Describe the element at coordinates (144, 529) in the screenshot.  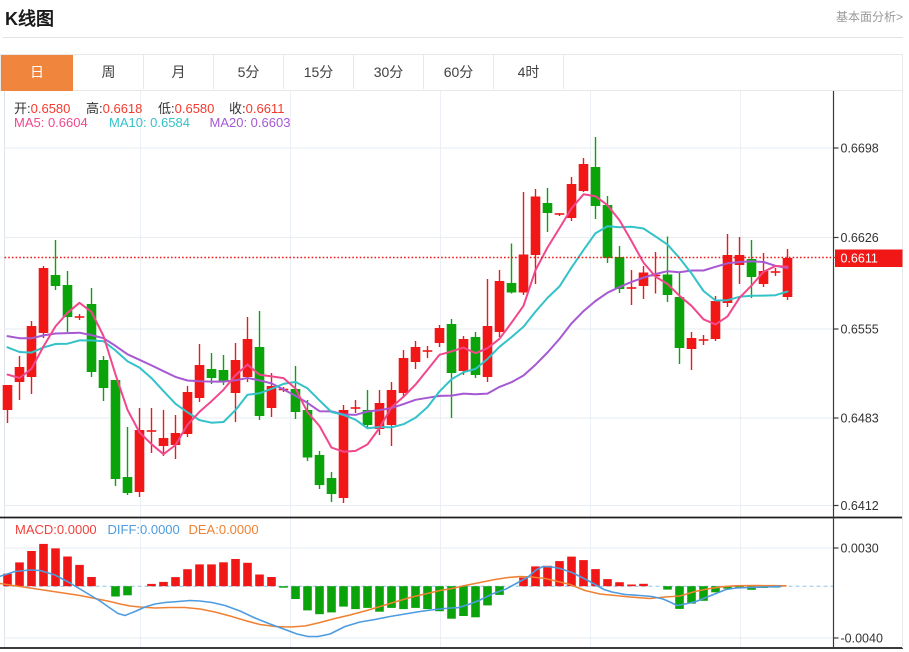
I see `svg-text: DIFF:0.0000` at that location.